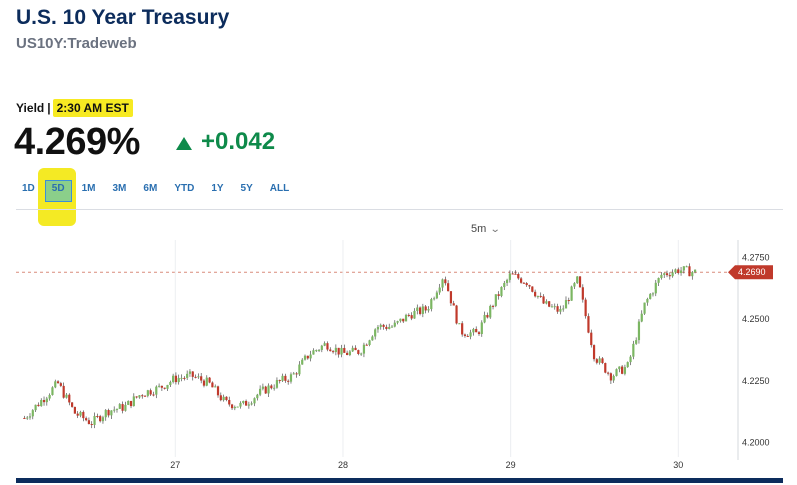  I want to click on range-ytd: YTD, so click(184, 188).